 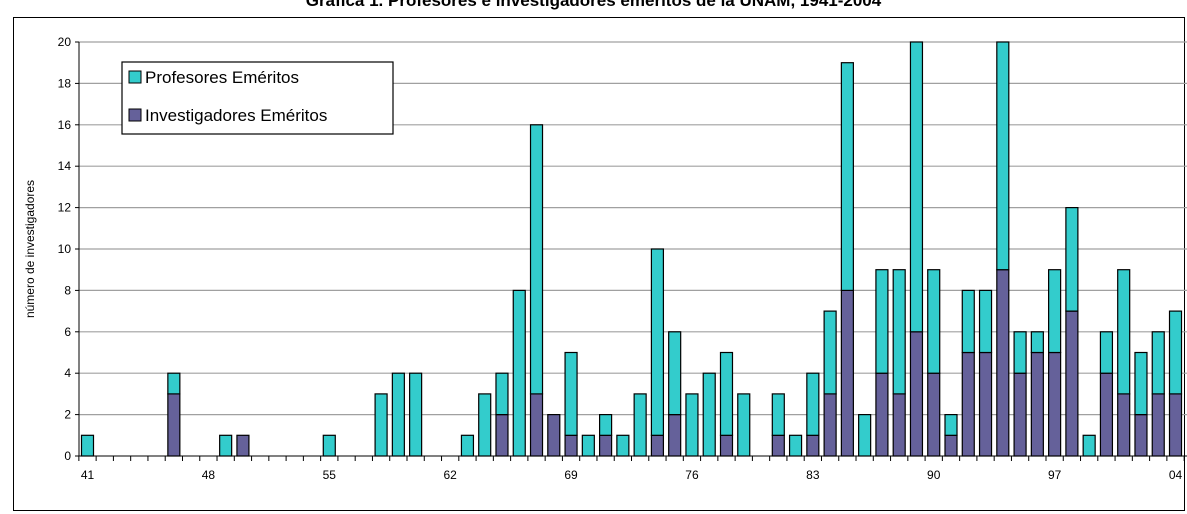 I want to click on y-tick-label: 18, so click(x=65, y=83).